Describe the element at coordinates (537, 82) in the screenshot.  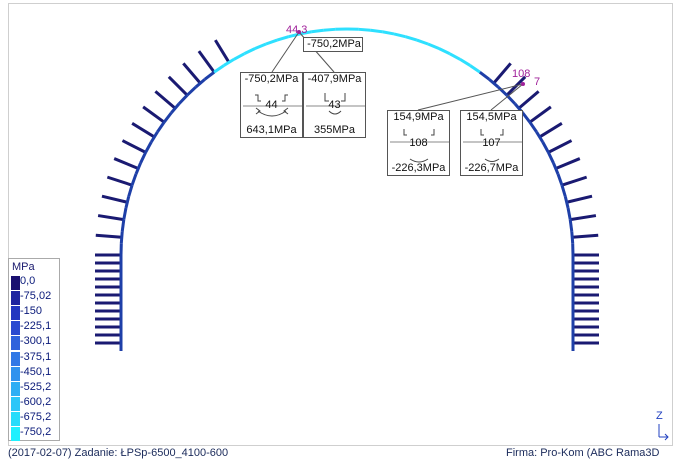
I see `node-label-107-suffix: 7` at that location.